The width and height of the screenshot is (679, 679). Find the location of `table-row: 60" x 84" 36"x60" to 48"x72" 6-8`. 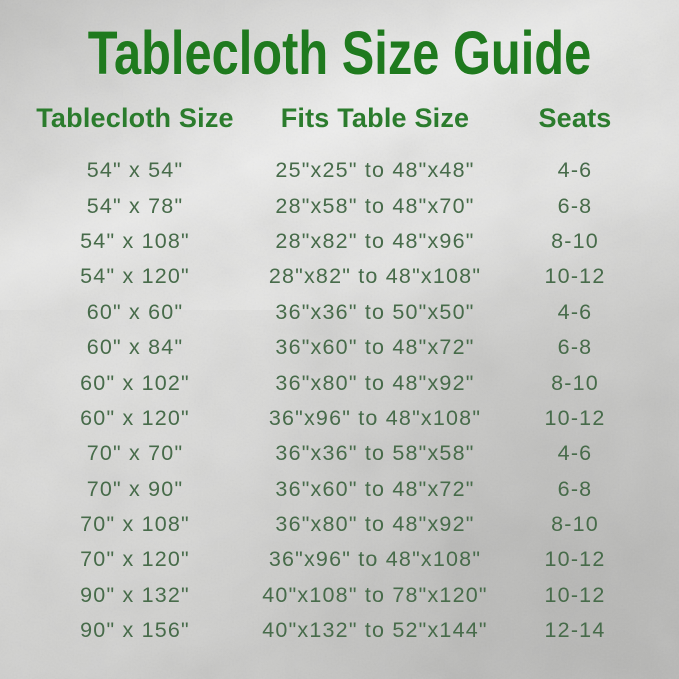

table-row: 60" x 84" 36"x60" to 48"x72" 6-8 is located at coordinates (335, 347).